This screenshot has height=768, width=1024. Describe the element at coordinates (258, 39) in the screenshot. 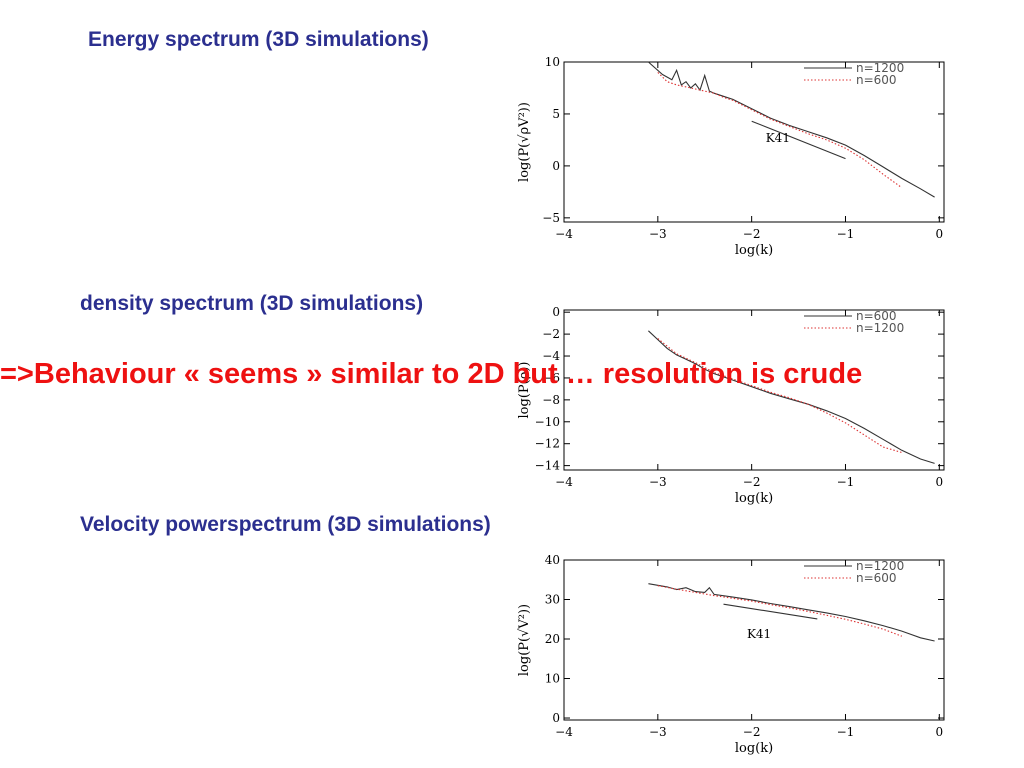

I see `energy-spectrum-heading: Energy spectrum (3D simulations)` at that location.